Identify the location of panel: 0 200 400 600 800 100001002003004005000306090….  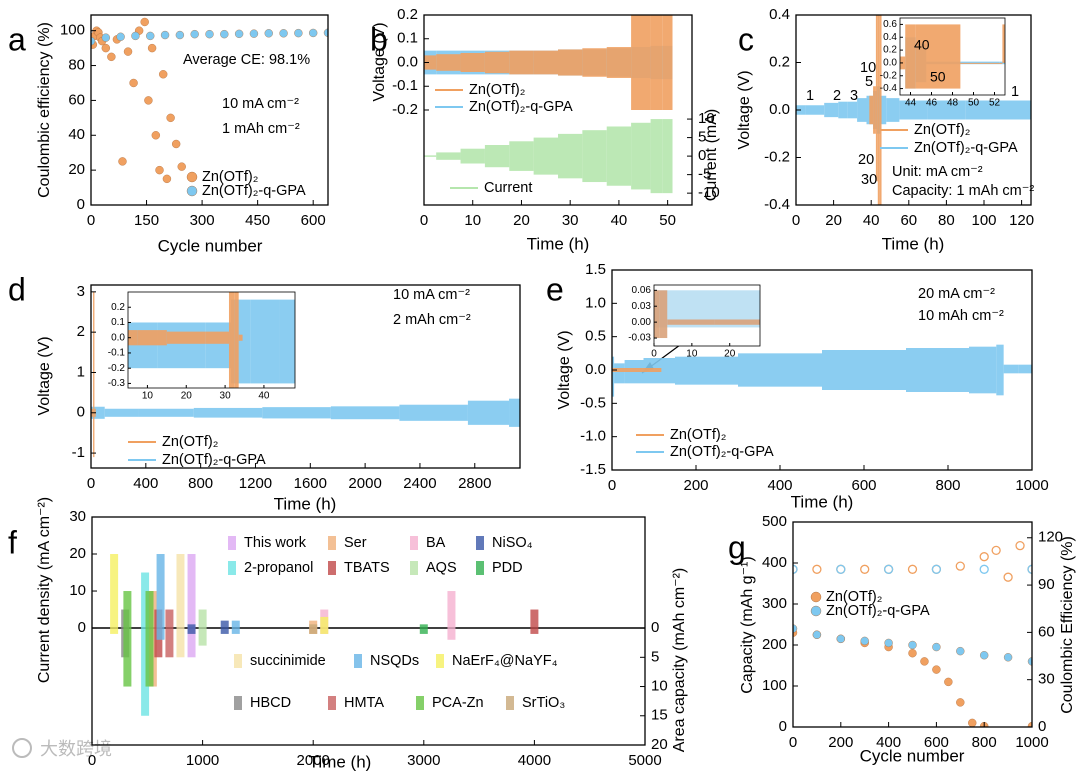
(902, 639).